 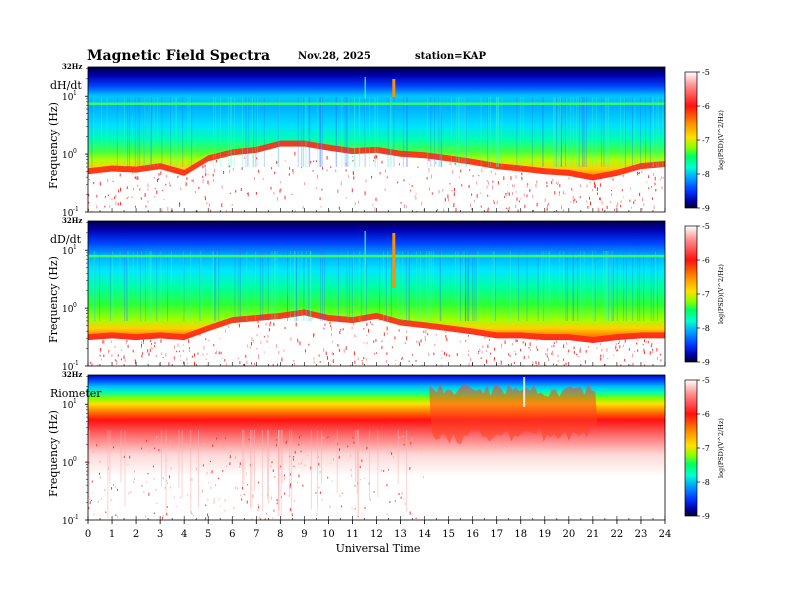 What do you see at coordinates (496, 534) in the screenshot?
I see `x-tick-label: 17` at bounding box center [496, 534].